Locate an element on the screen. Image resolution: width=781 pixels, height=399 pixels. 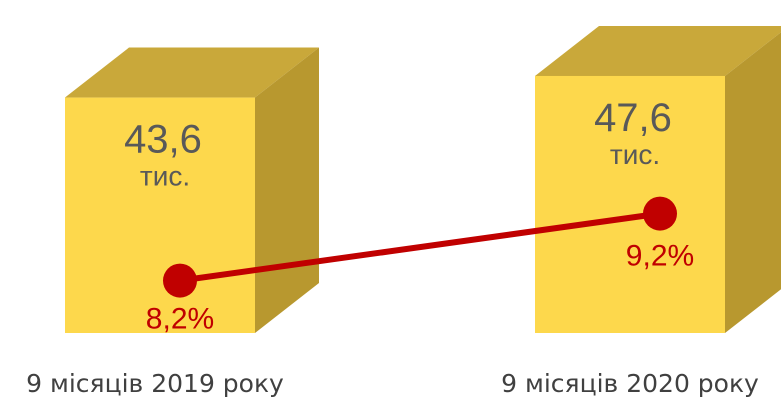
bar-unit-label-2: тис. is located at coordinates (635, 154).